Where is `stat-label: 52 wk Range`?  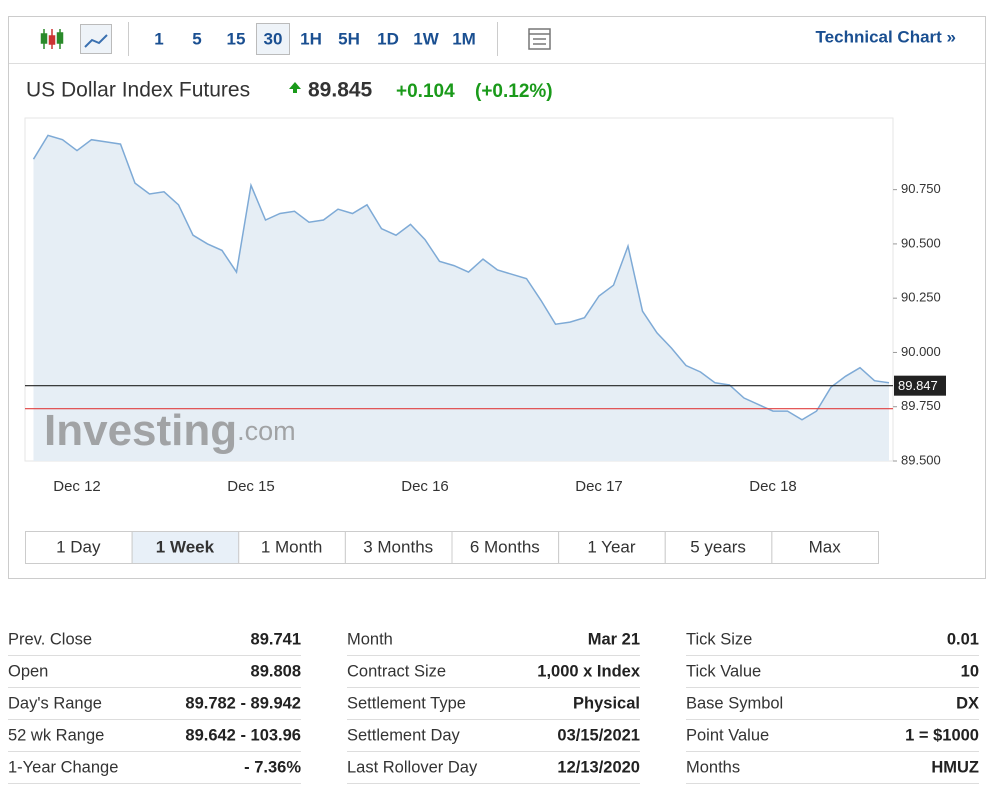
stat-label: 52 wk Range is located at coordinates (56, 735).